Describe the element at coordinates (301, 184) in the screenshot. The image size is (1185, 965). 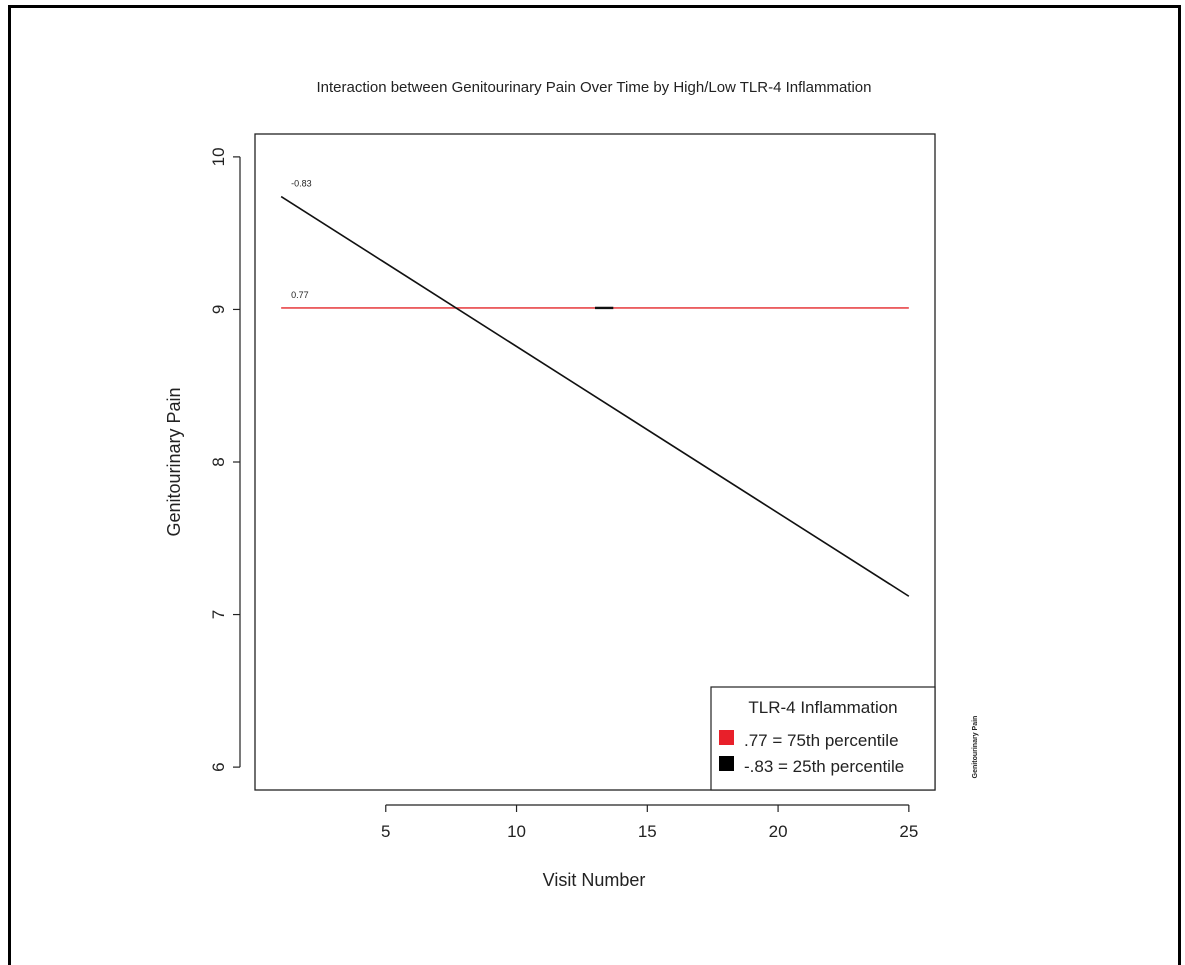
I see `series-label-1: -0.83` at that location.